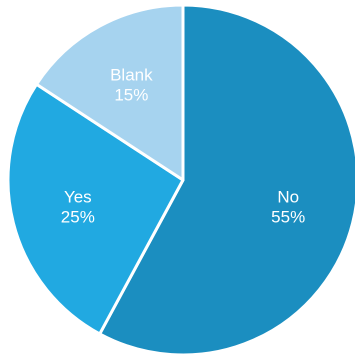 The image size is (355, 356). I want to click on slice-value-label: 25%, so click(78, 217).